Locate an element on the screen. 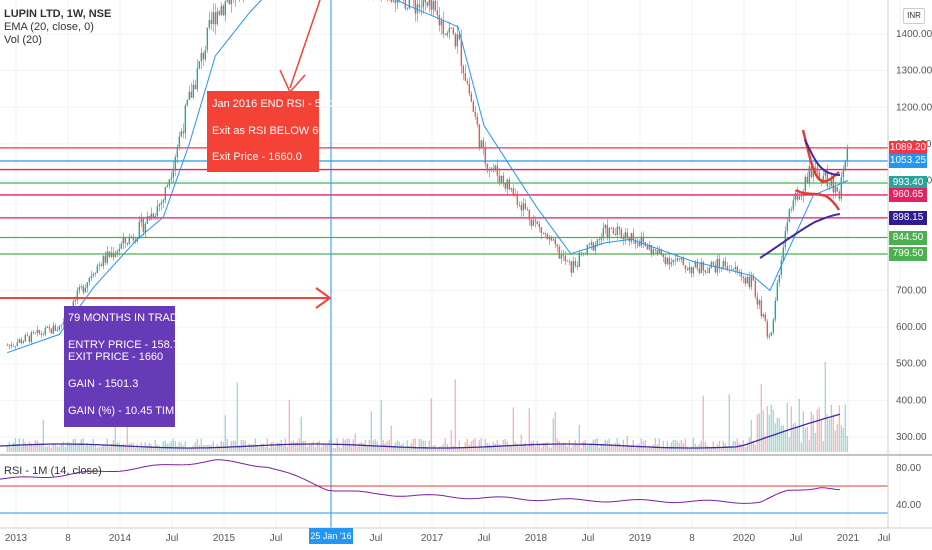 The width and height of the screenshot is (932, 550). volume-legend: Vol (20) is located at coordinates (23, 40).